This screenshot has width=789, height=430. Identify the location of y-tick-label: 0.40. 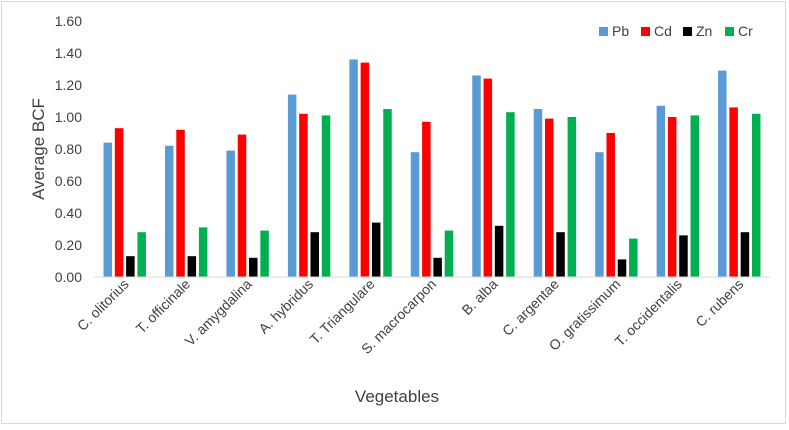
(68, 213).